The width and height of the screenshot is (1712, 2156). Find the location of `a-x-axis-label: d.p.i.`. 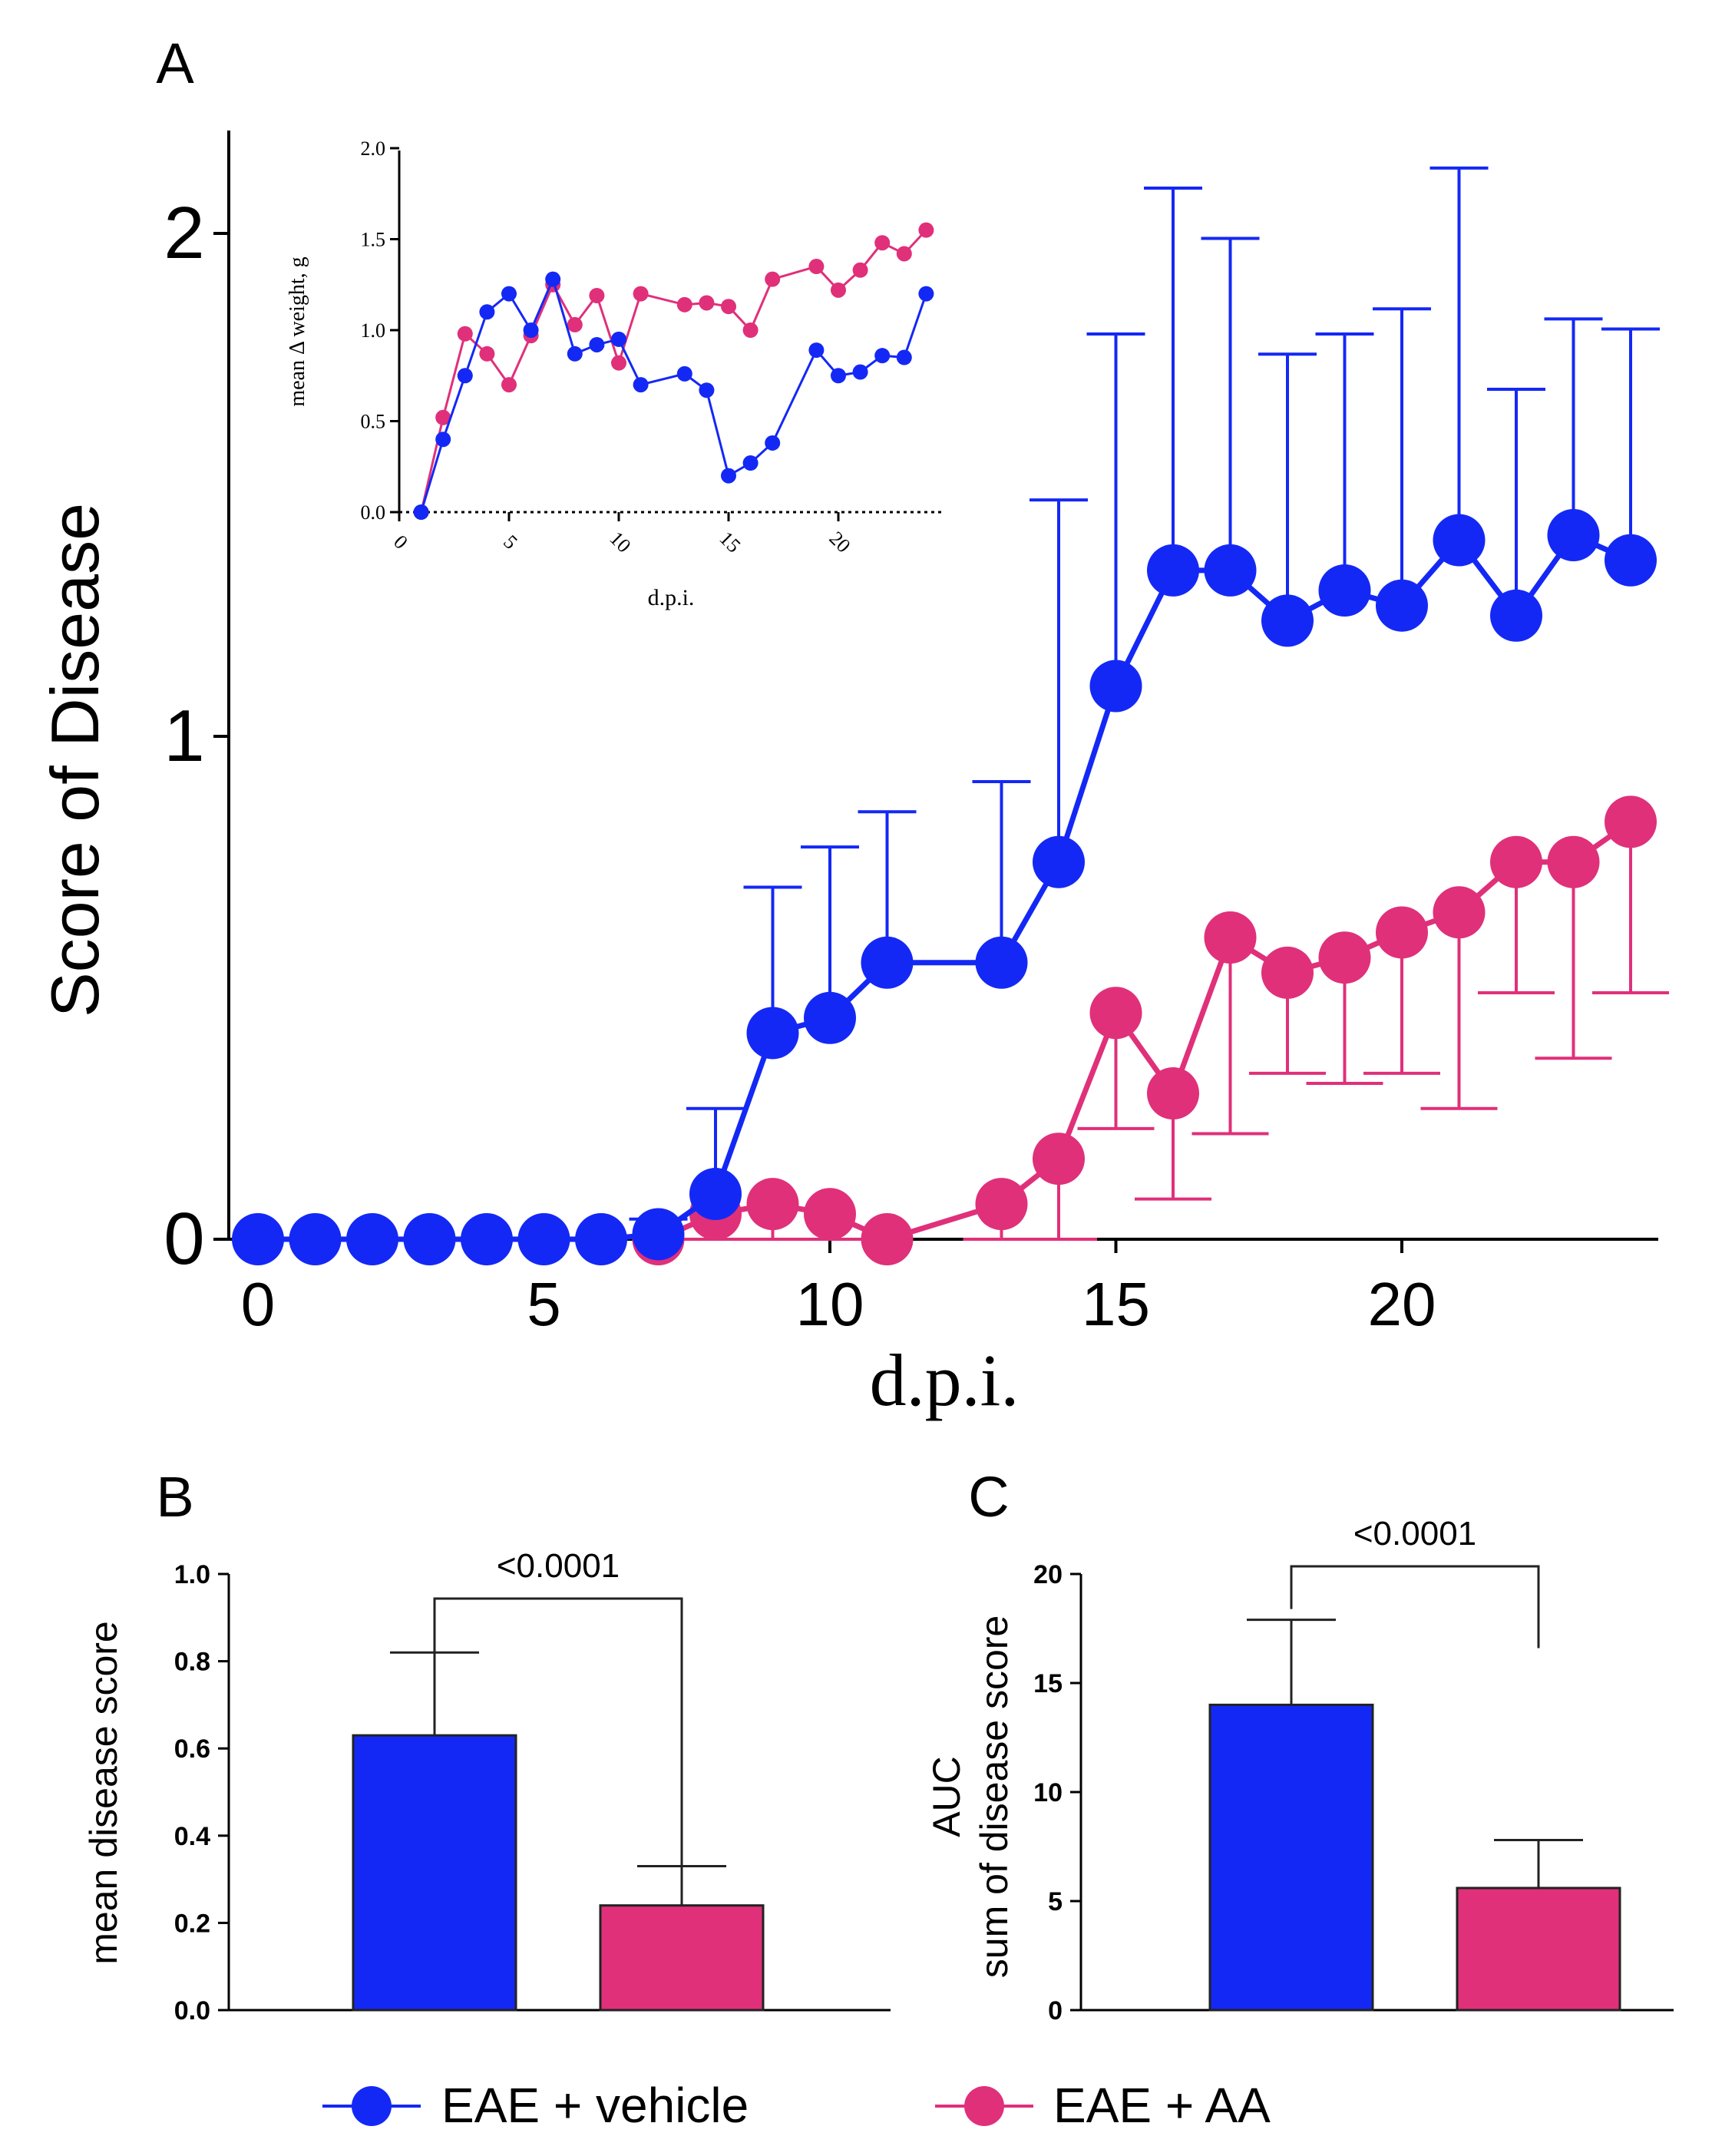

a-x-axis-label: d.p.i. is located at coordinates (945, 1380).